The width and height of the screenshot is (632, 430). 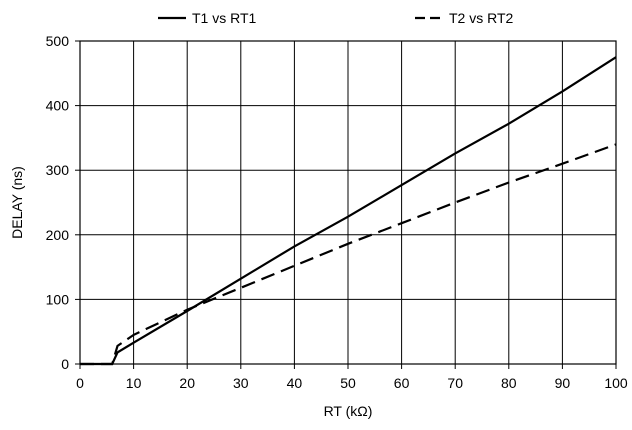 What do you see at coordinates (58, 170) in the screenshot?
I see `y-tick-label: 300` at bounding box center [58, 170].